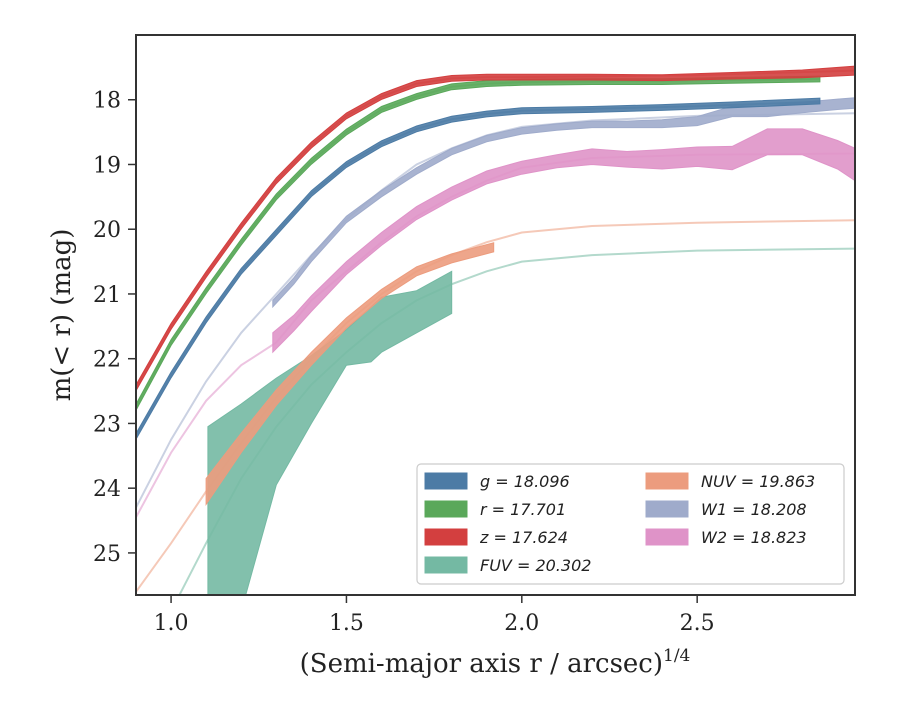 This screenshot has width=900, height=705. What do you see at coordinates (114, 328) in the screenshot?
I see `y-axis-ticks: 18 19 20 21 22 23 24 25` at bounding box center [114, 328].